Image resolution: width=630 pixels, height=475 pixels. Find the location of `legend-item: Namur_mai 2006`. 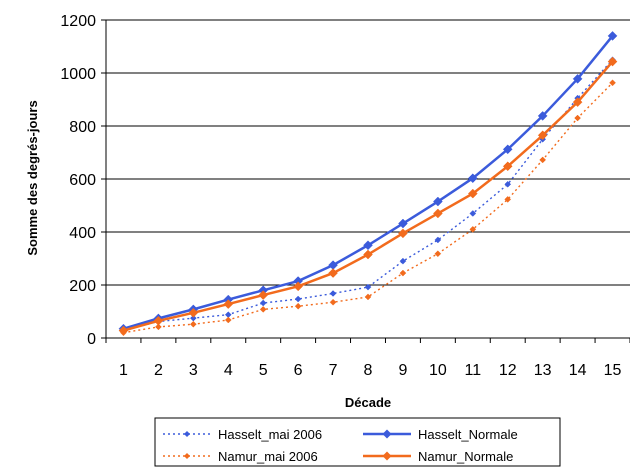

legend-item: Namur_mai 2006 is located at coordinates (240, 456).